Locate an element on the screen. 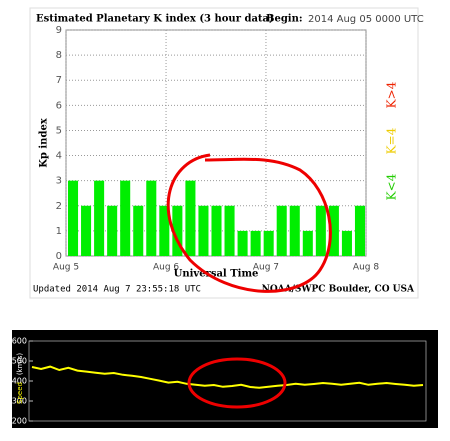  x-tick-label: Aug 6 is located at coordinates (166, 268).